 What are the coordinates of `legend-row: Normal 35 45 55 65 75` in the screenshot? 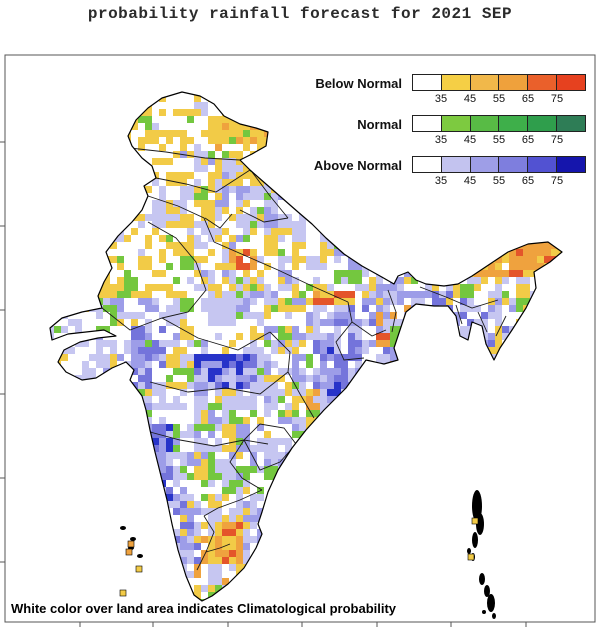 It's located at (448, 133).